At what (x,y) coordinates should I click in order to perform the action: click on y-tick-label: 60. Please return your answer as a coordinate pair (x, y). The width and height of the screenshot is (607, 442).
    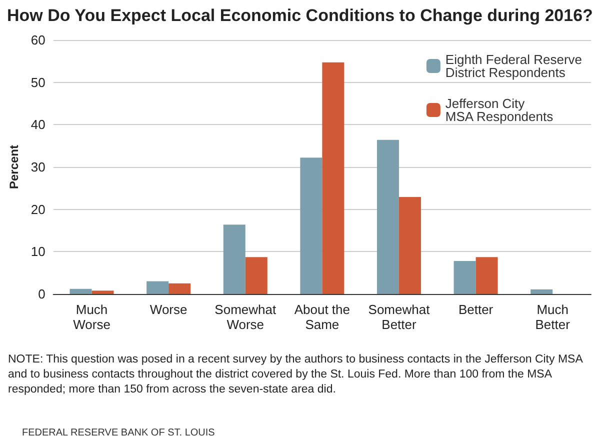
    Looking at the image, I should click on (38, 40).